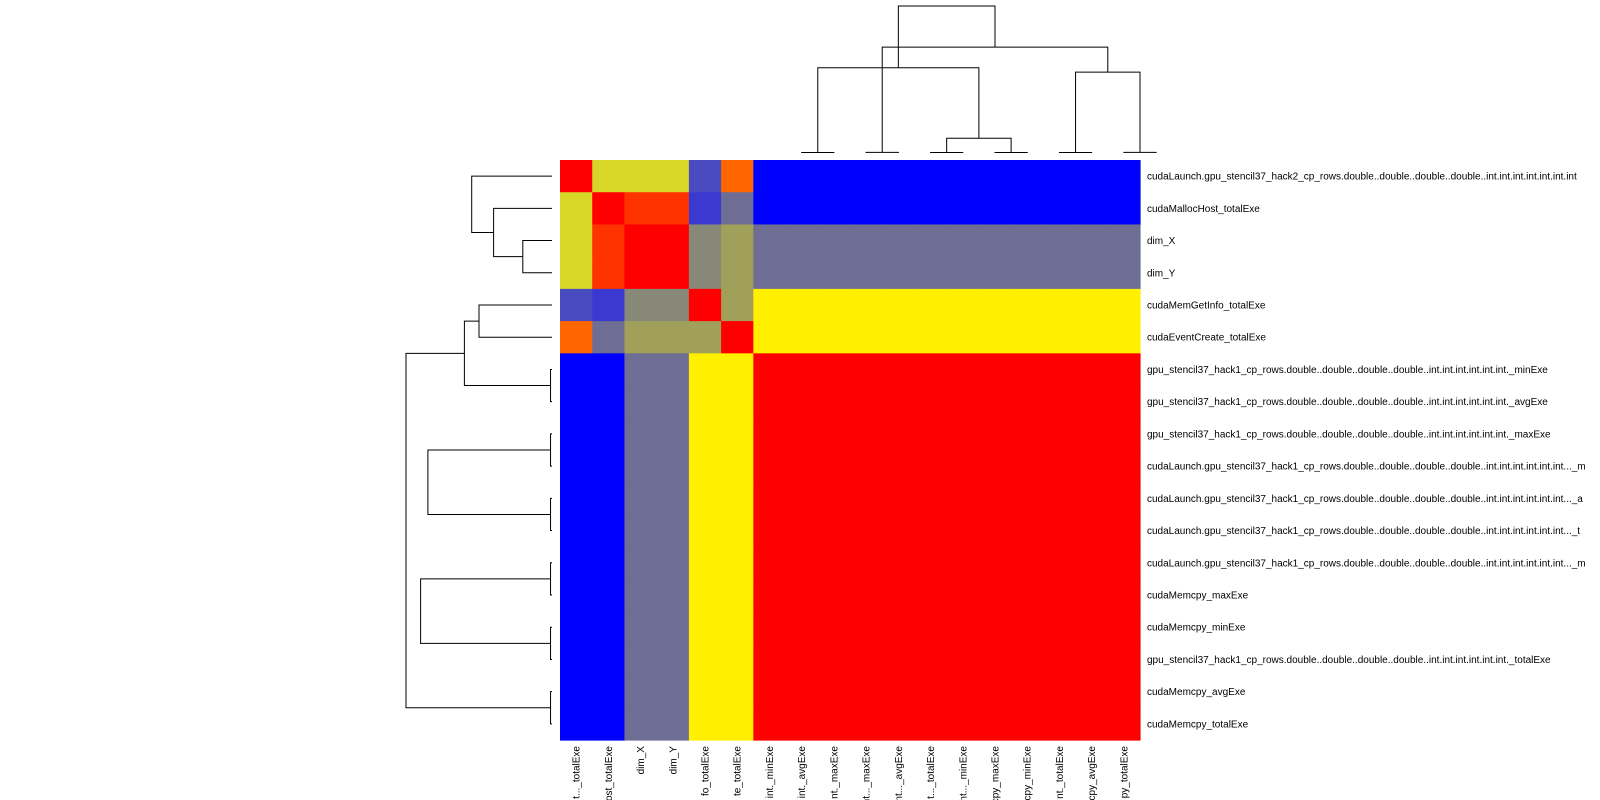 This screenshot has width=1600, height=800. I want to click on row-label: dim_Y, so click(1161, 273).